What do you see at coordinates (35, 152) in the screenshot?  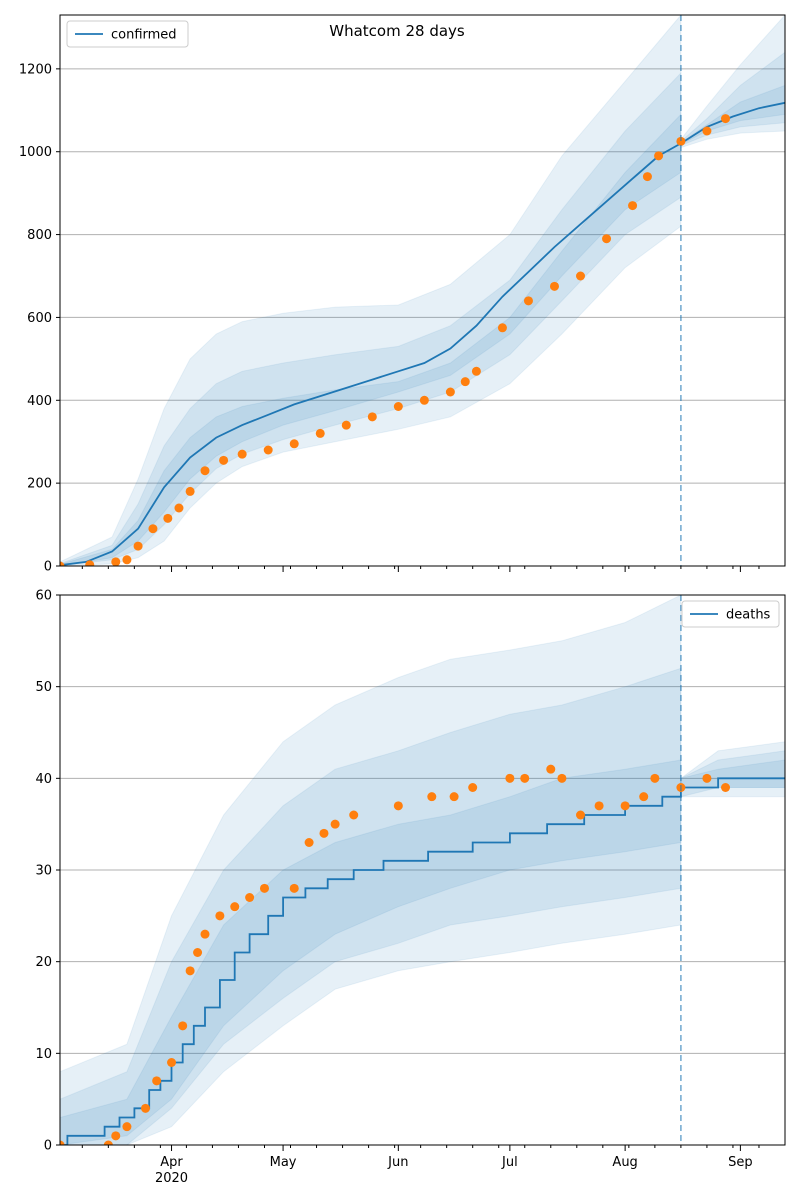 I see `y-tick-label: 1000` at bounding box center [35, 152].